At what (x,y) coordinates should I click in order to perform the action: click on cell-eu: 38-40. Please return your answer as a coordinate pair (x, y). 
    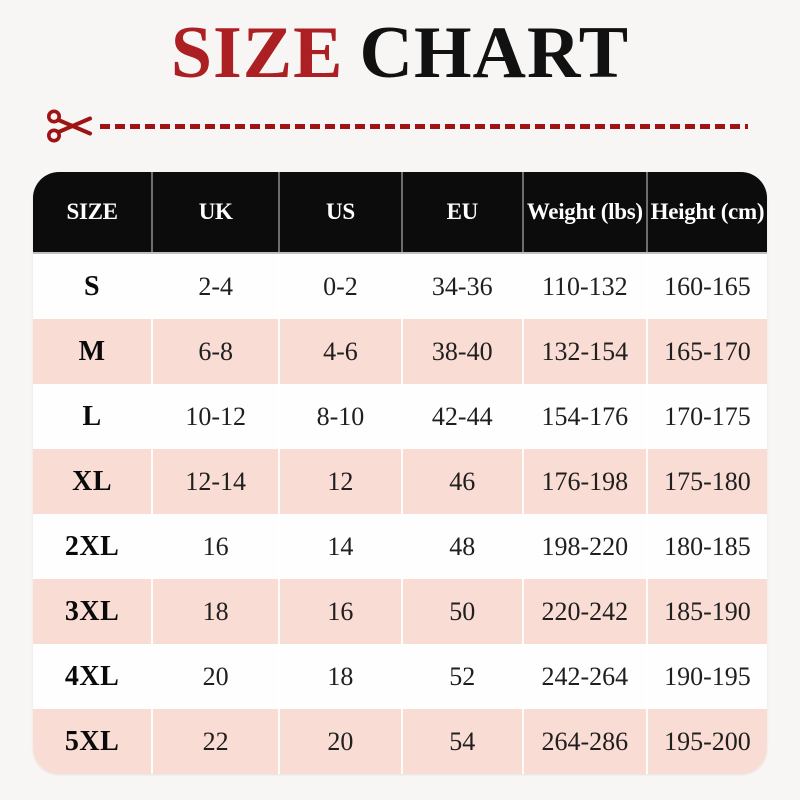
    Looking at the image, I should click on (461, 351).